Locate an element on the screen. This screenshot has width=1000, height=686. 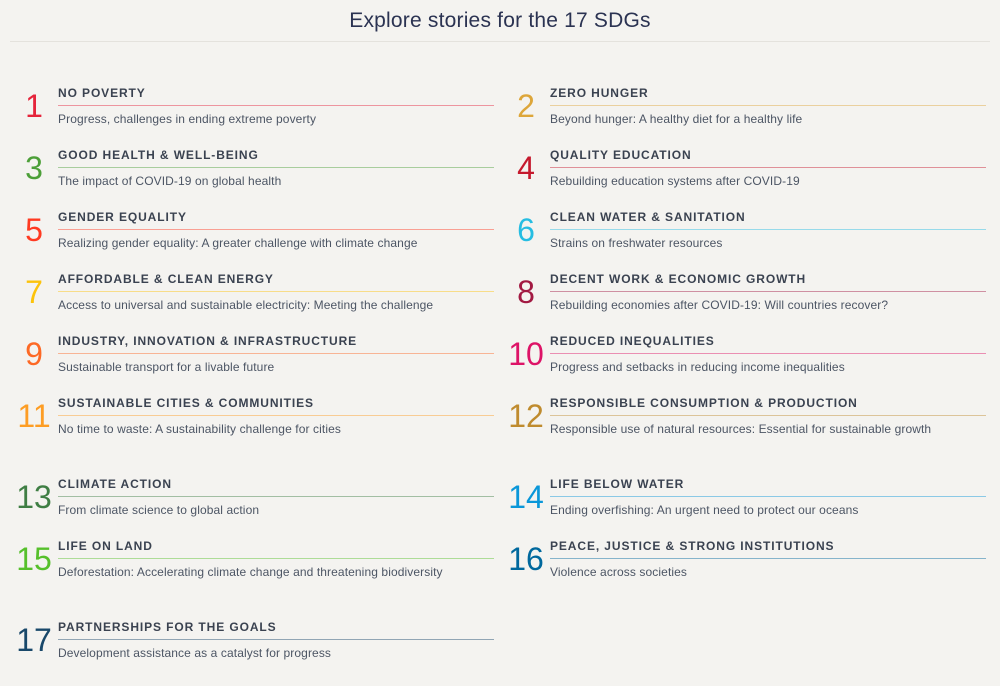
sdg-title: LIFE ON LAND is located at coordinates (276, 549).